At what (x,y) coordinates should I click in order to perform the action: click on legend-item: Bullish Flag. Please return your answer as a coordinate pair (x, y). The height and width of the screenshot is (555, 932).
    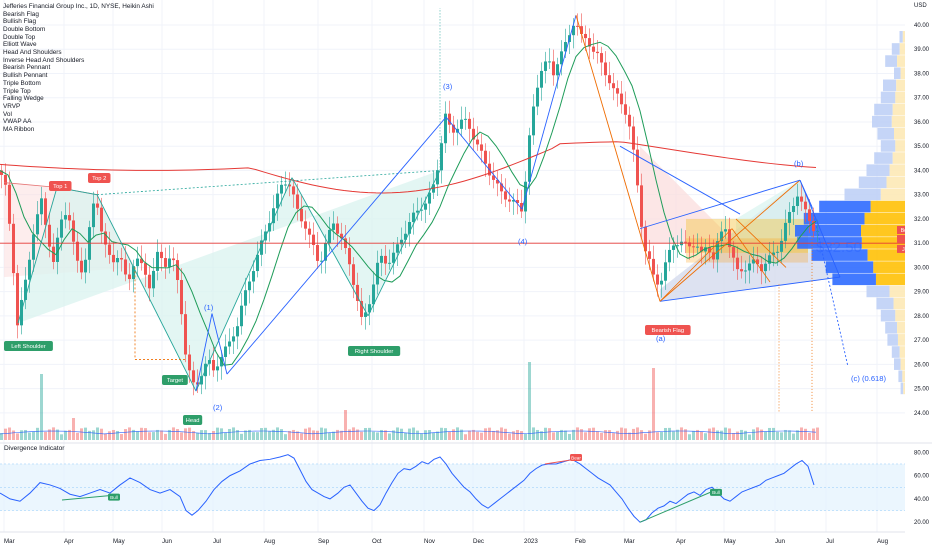
    Looking at the image, I should click on (20, 22).